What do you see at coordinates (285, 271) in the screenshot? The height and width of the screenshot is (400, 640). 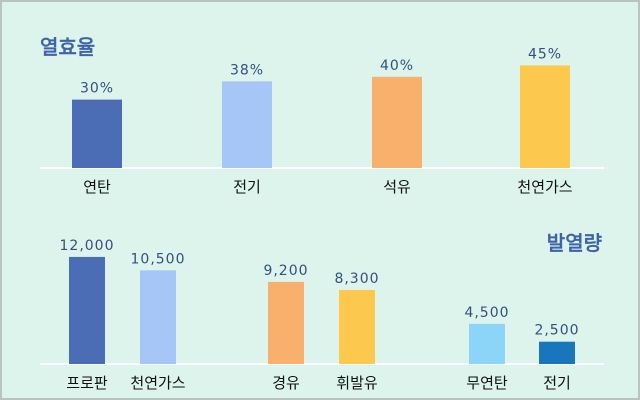 I see `heating-value-value-label-2: 9,200` at bounding box center [285, 271].